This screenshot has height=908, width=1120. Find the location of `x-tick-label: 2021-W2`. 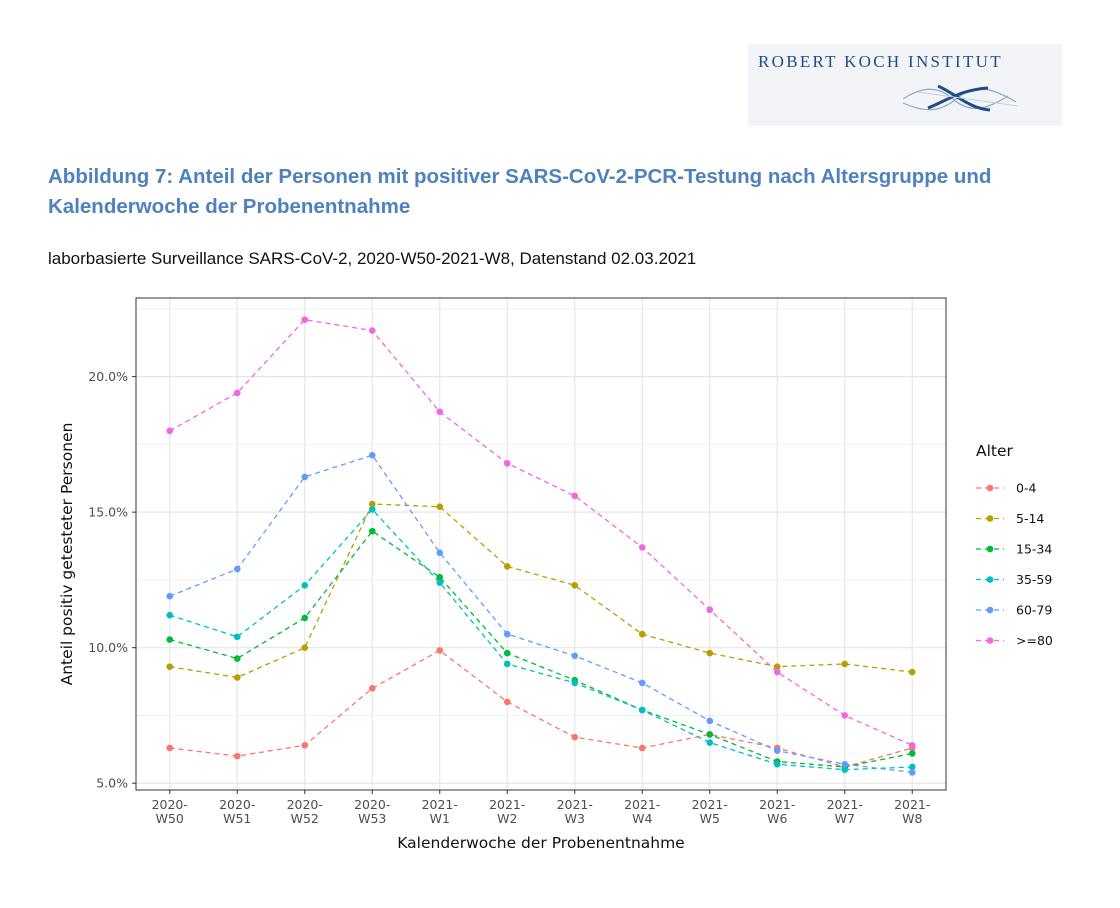

x-tick-label: 2021-W2 is located at coordinates (507, 811).